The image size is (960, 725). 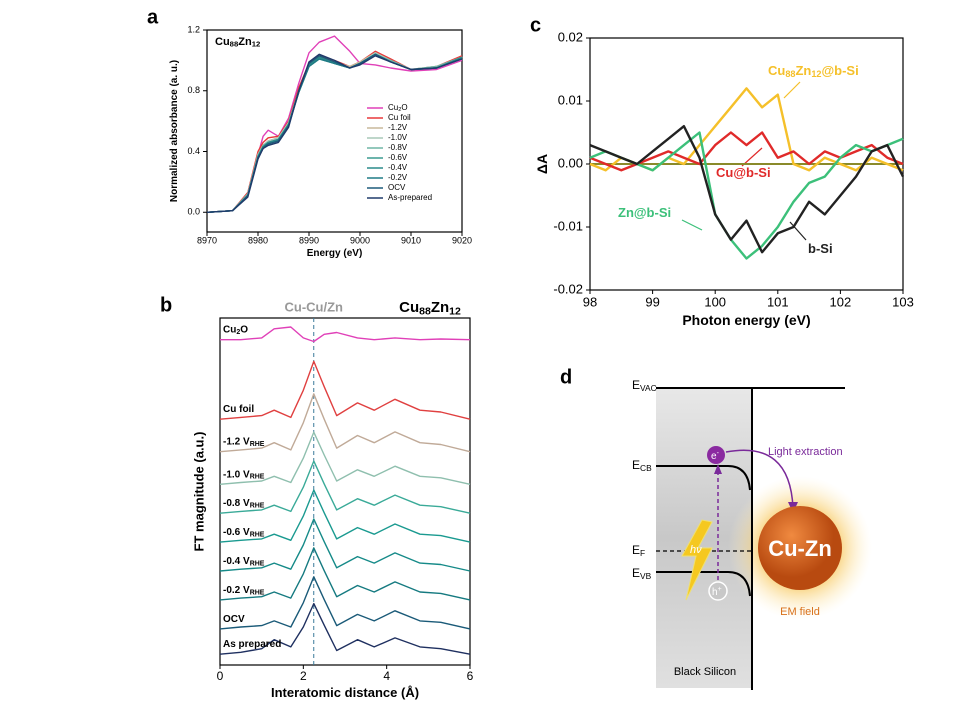 What do you see at coordinates (590, 301) in the screenshot?
I see `x-tick-label: 98` at bounding box center [590, 301].